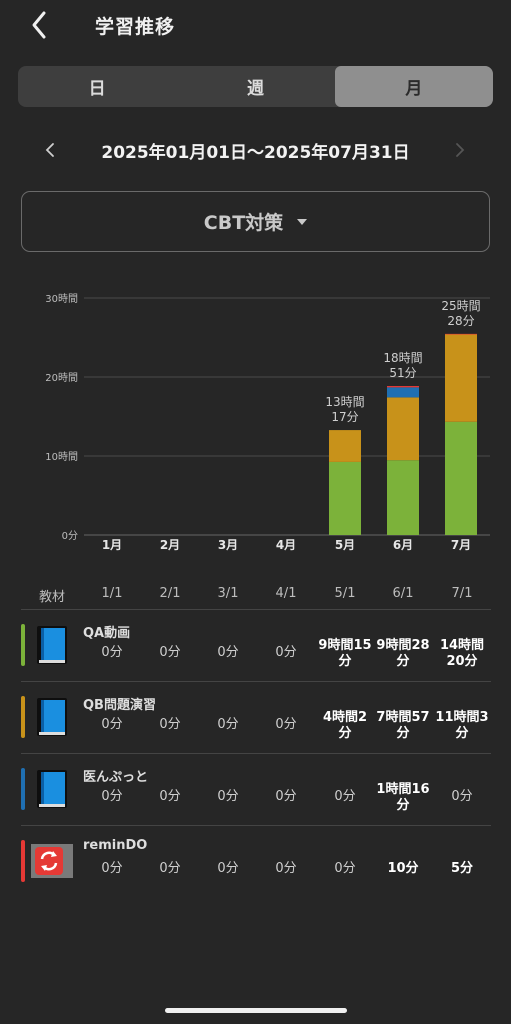  I want to click on table-row: 医んぷっと 0分 0分 0分 0分 0分 1時間16 分 0分, so click(256, 790).